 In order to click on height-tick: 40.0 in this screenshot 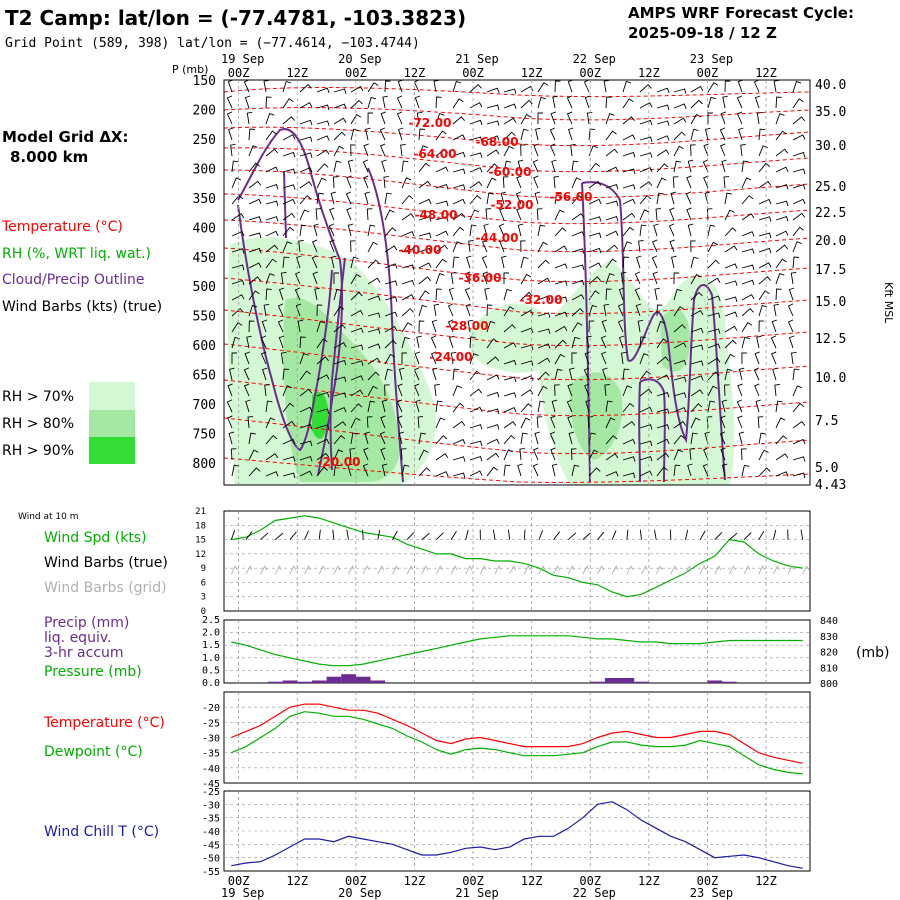, I will do `click(830, 85)`.